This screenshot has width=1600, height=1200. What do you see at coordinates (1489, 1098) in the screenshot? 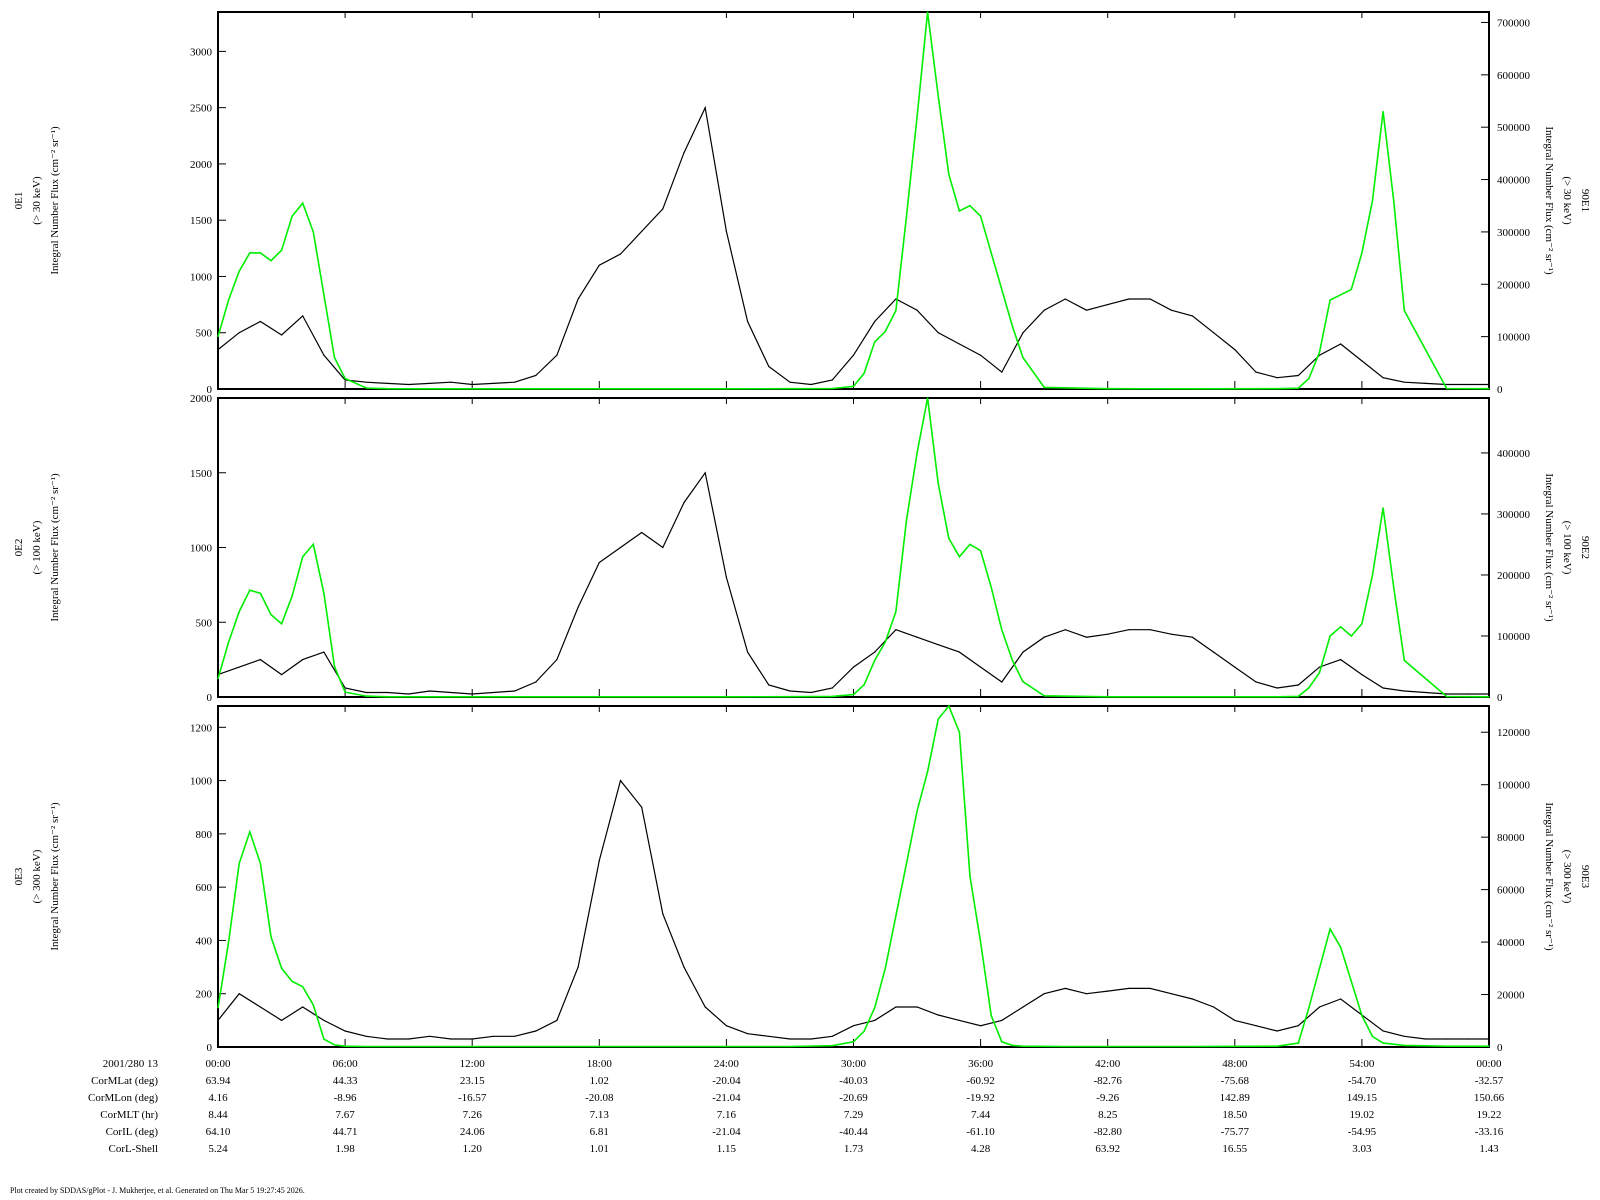
I see `ephemeris-value: 150.66` at bounding box center [1489, 1098].